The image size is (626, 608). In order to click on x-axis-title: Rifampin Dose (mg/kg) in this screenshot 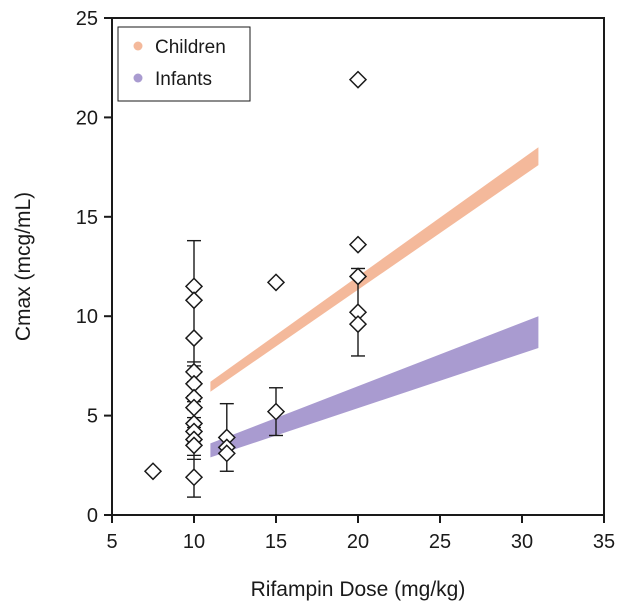, I will do `click(358, 589)`.